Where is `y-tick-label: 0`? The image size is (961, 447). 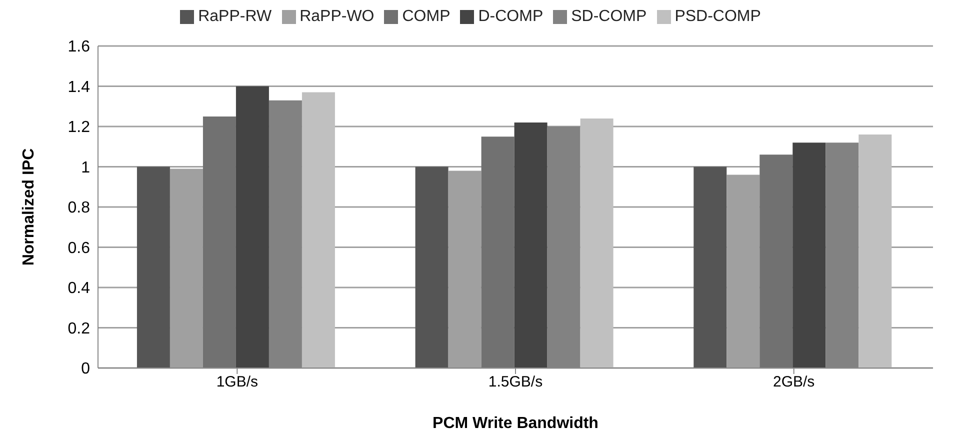 y-tick-label: 0 is located at coordinates (85, 369).